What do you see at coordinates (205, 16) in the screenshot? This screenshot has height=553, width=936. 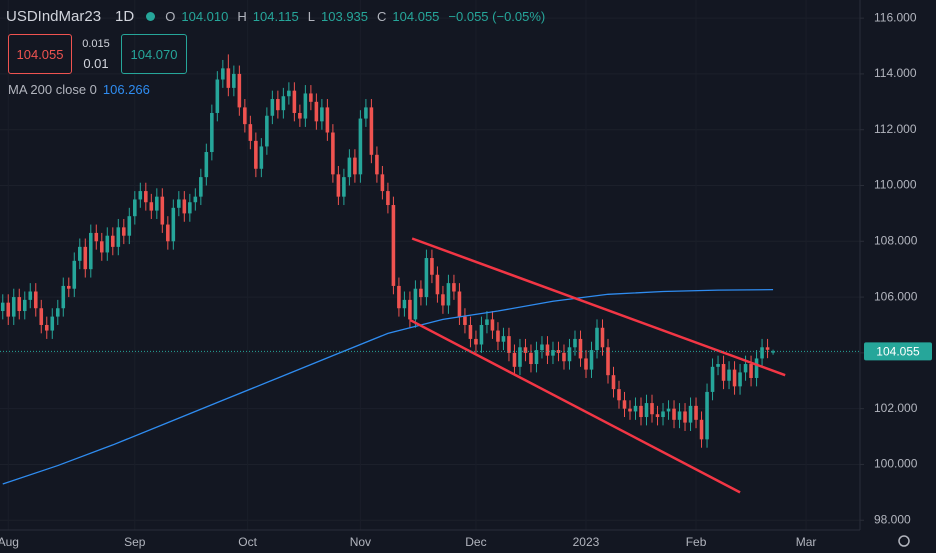 I see `ohlc-value: 104.010` at bounding box center [205, 16].